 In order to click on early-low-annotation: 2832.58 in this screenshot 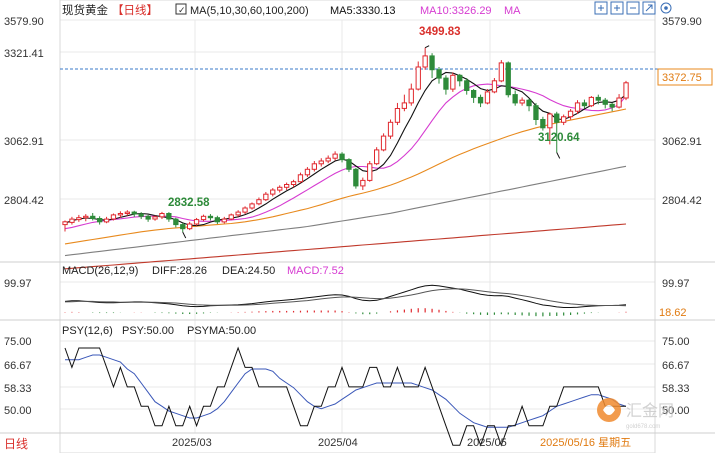, I will do `click(189, 203)`.